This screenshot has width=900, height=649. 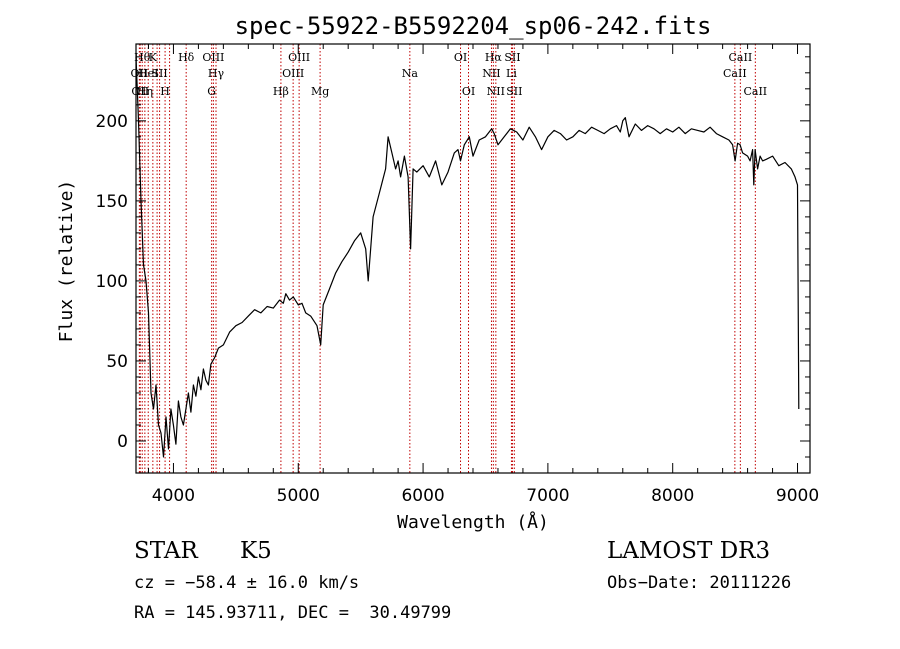 What do you see at coordinates (140, 73) in the screenshot?
I see `line-label-0: OII` at bounding box center [140, 73].